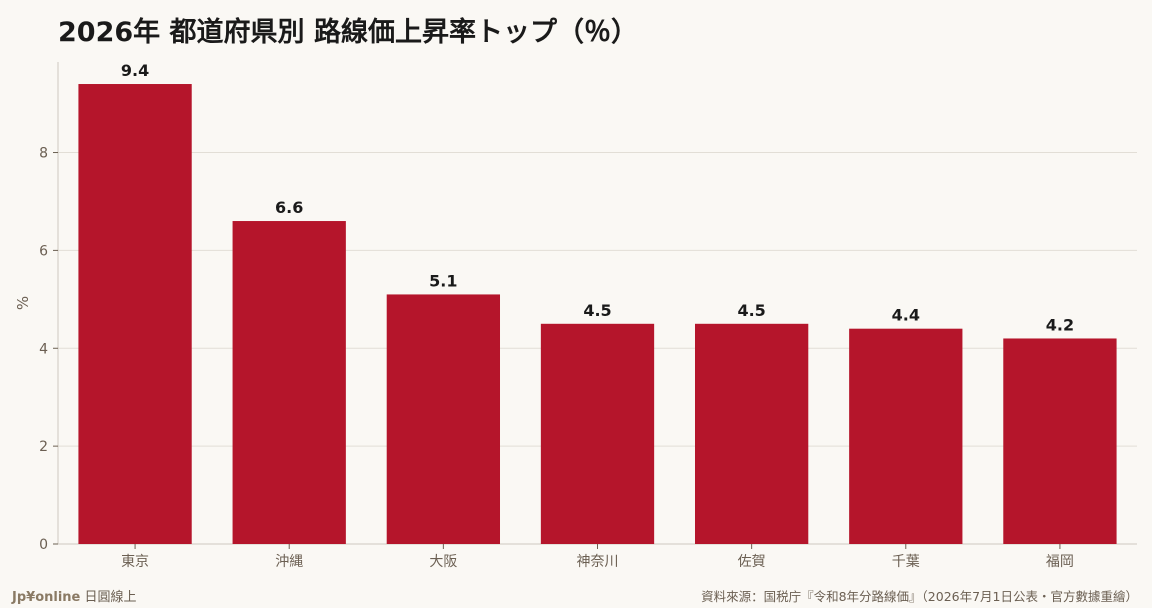  What do you see at coordinates (43, 154) in the screenshot?
I see `y-tick-label: 8` at bounding box center [43, 154].